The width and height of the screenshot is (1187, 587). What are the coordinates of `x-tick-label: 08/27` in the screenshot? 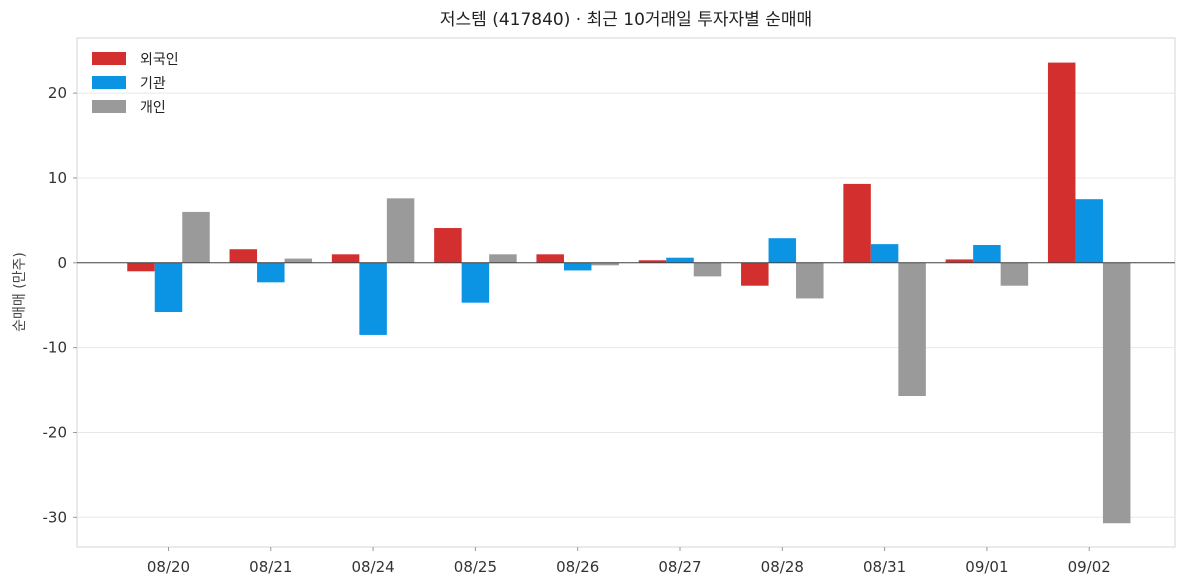 It's located at (679, 567).